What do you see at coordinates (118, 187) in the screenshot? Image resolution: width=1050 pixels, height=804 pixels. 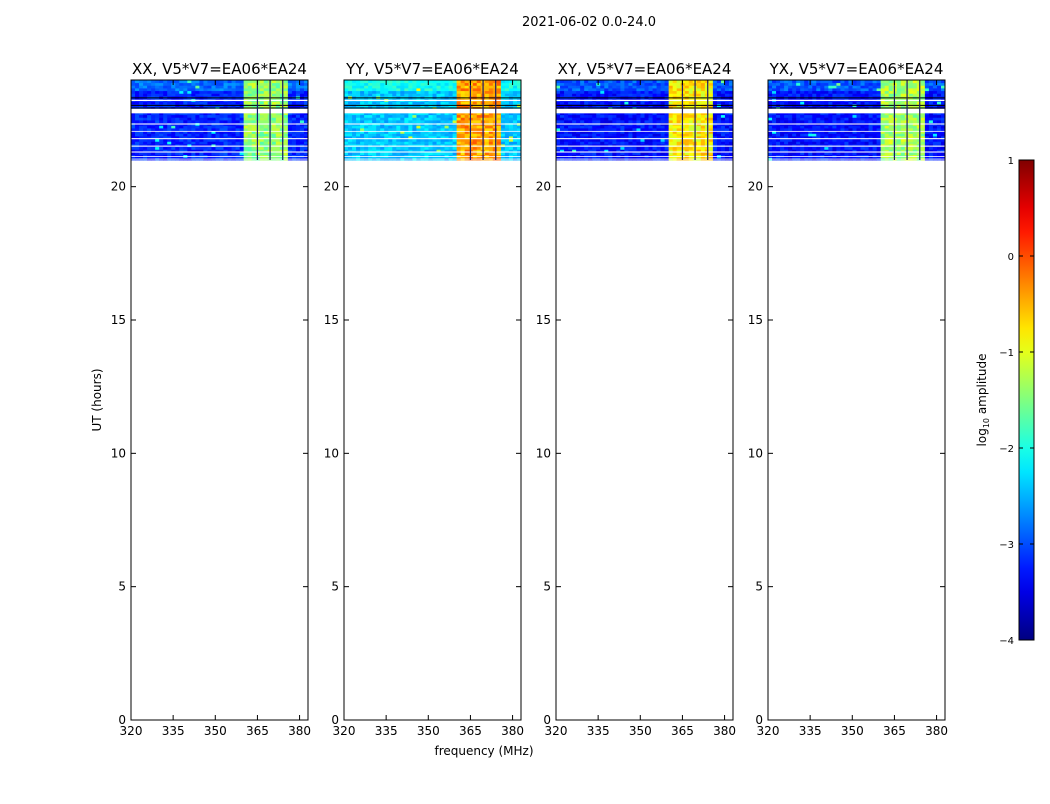 I see `y-tick-label: 20` at bounding box center [118, 187].